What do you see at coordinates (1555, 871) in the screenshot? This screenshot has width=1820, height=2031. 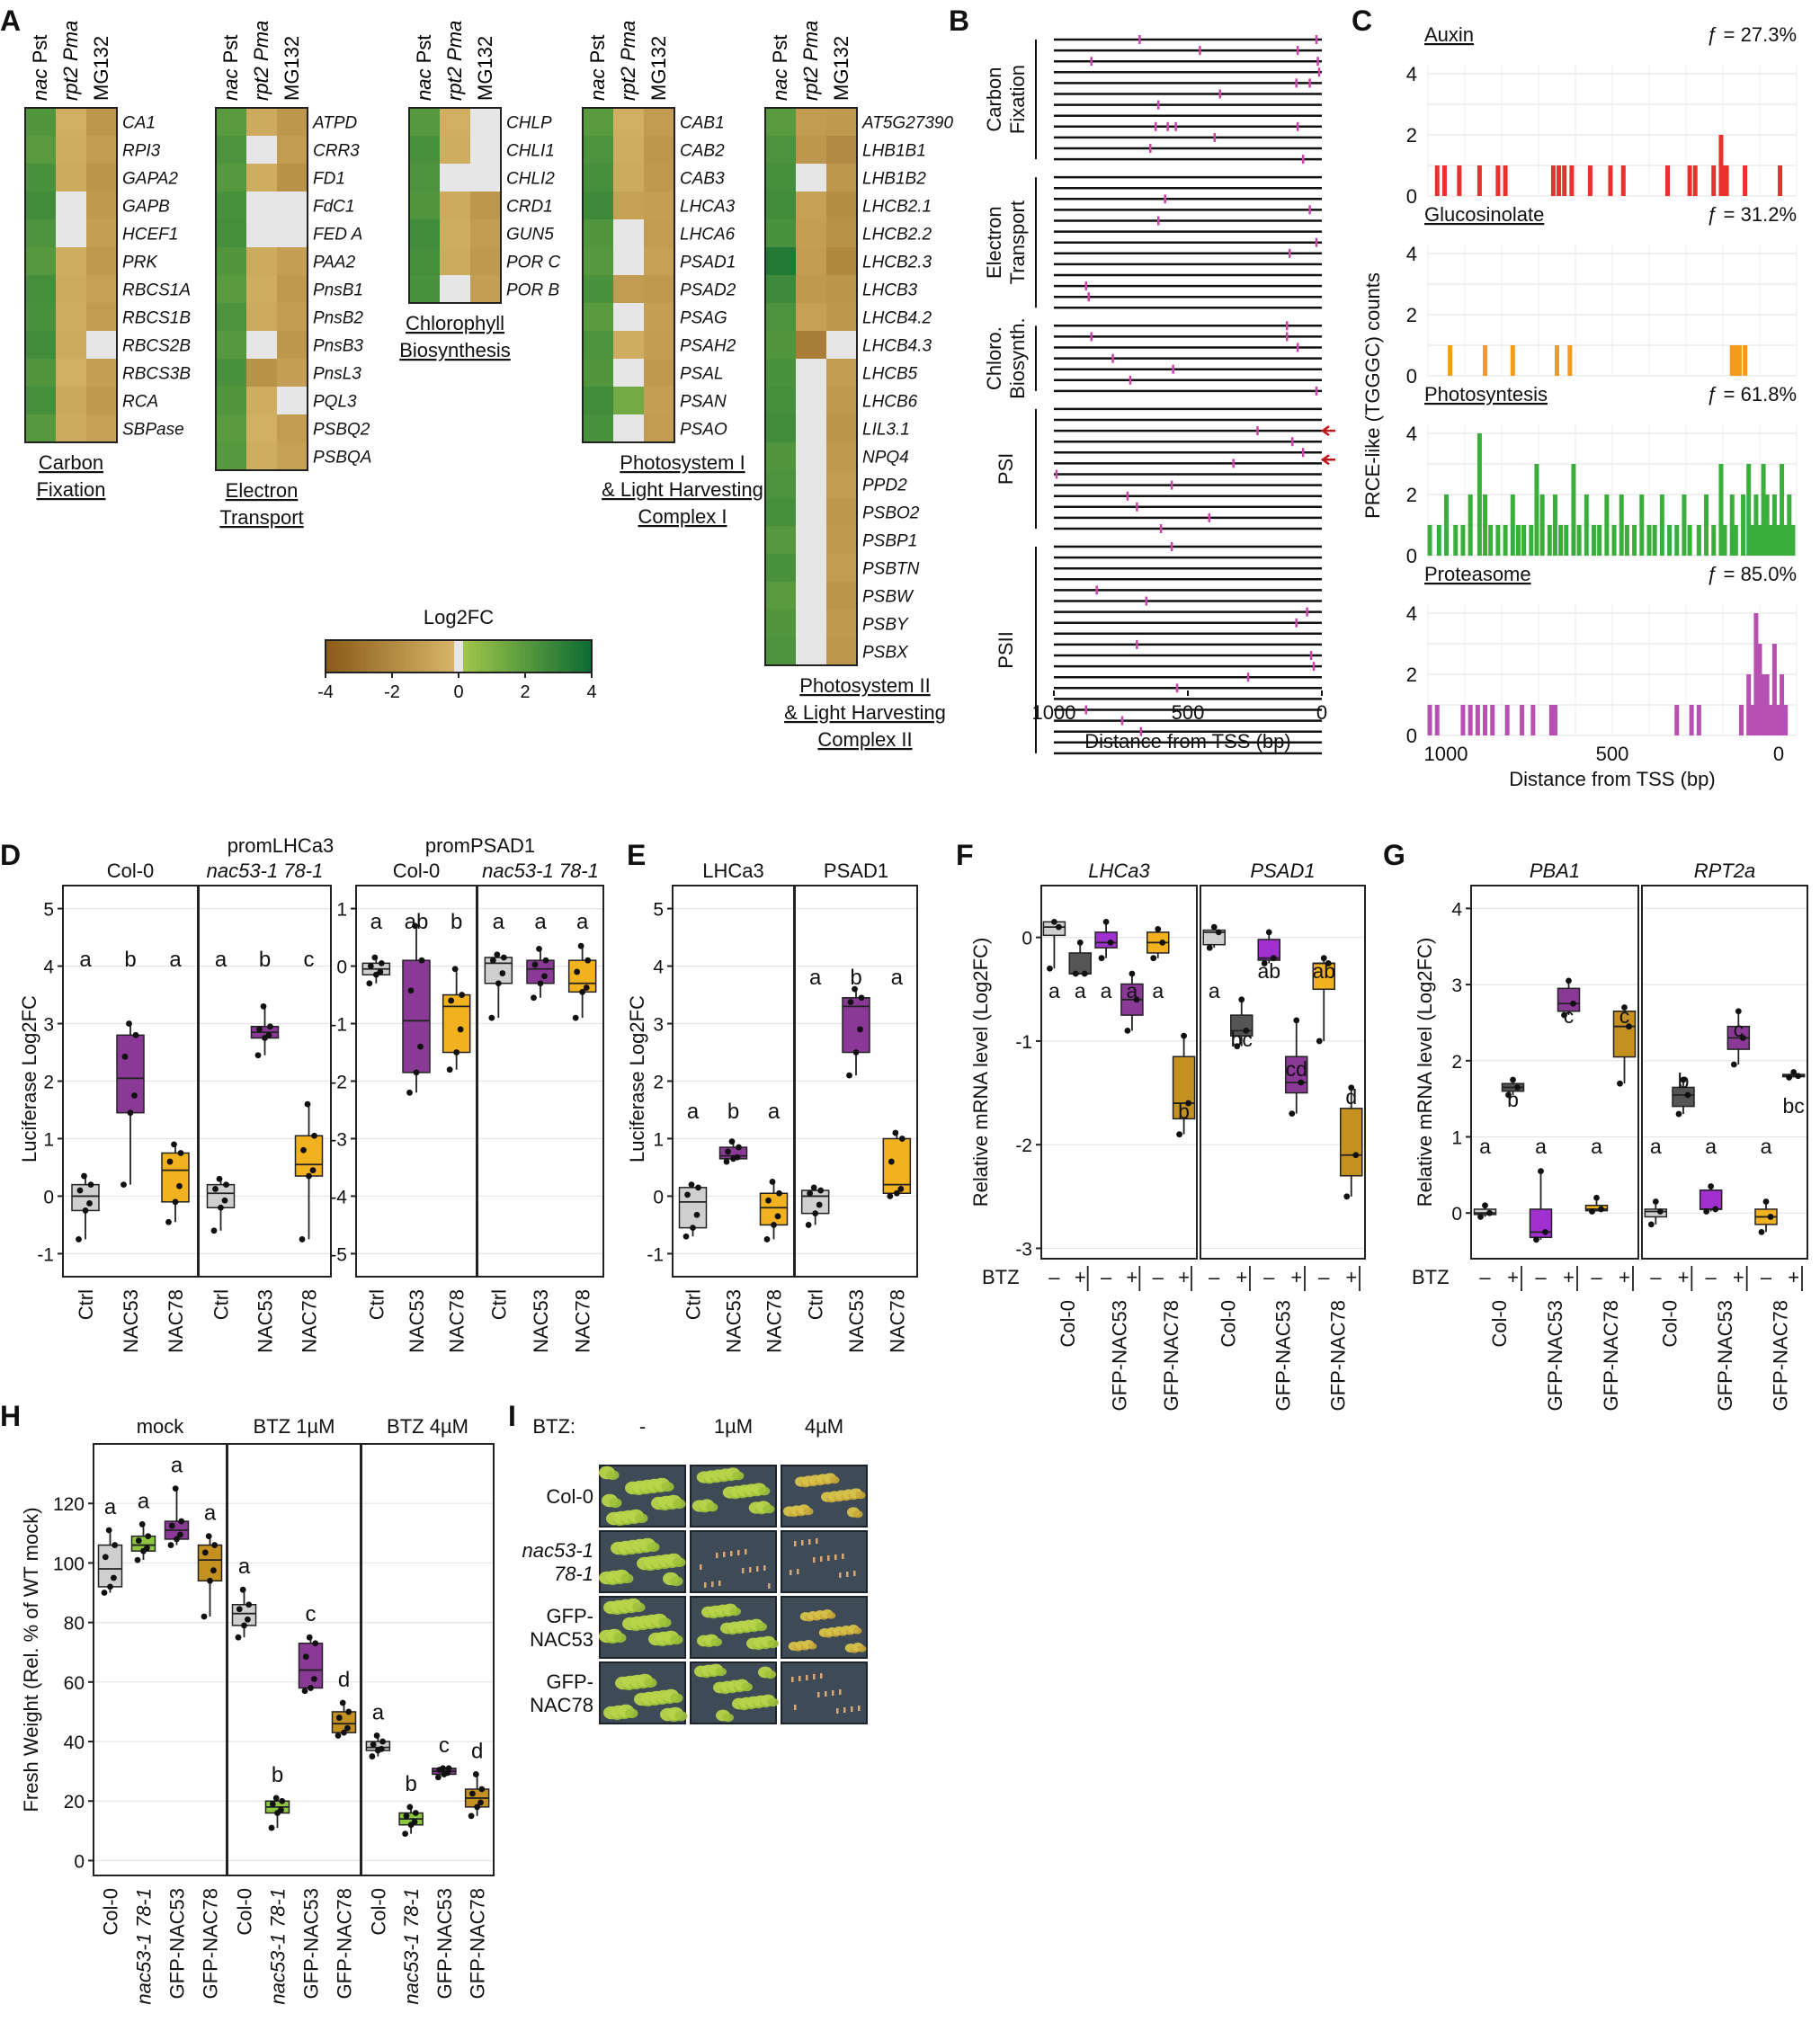 I see `facet-title: PBA1` at bounding box center [1555, 871].